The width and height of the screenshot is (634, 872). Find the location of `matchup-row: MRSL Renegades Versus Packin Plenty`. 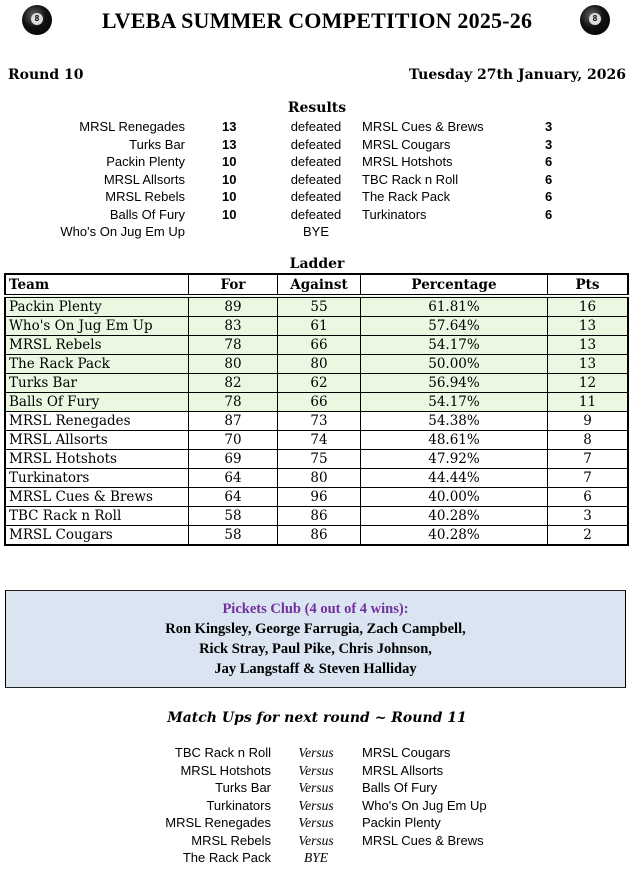

matchup-row: MRSL Renegades Versus Packin Plenty is located at coordinates (317, 823).